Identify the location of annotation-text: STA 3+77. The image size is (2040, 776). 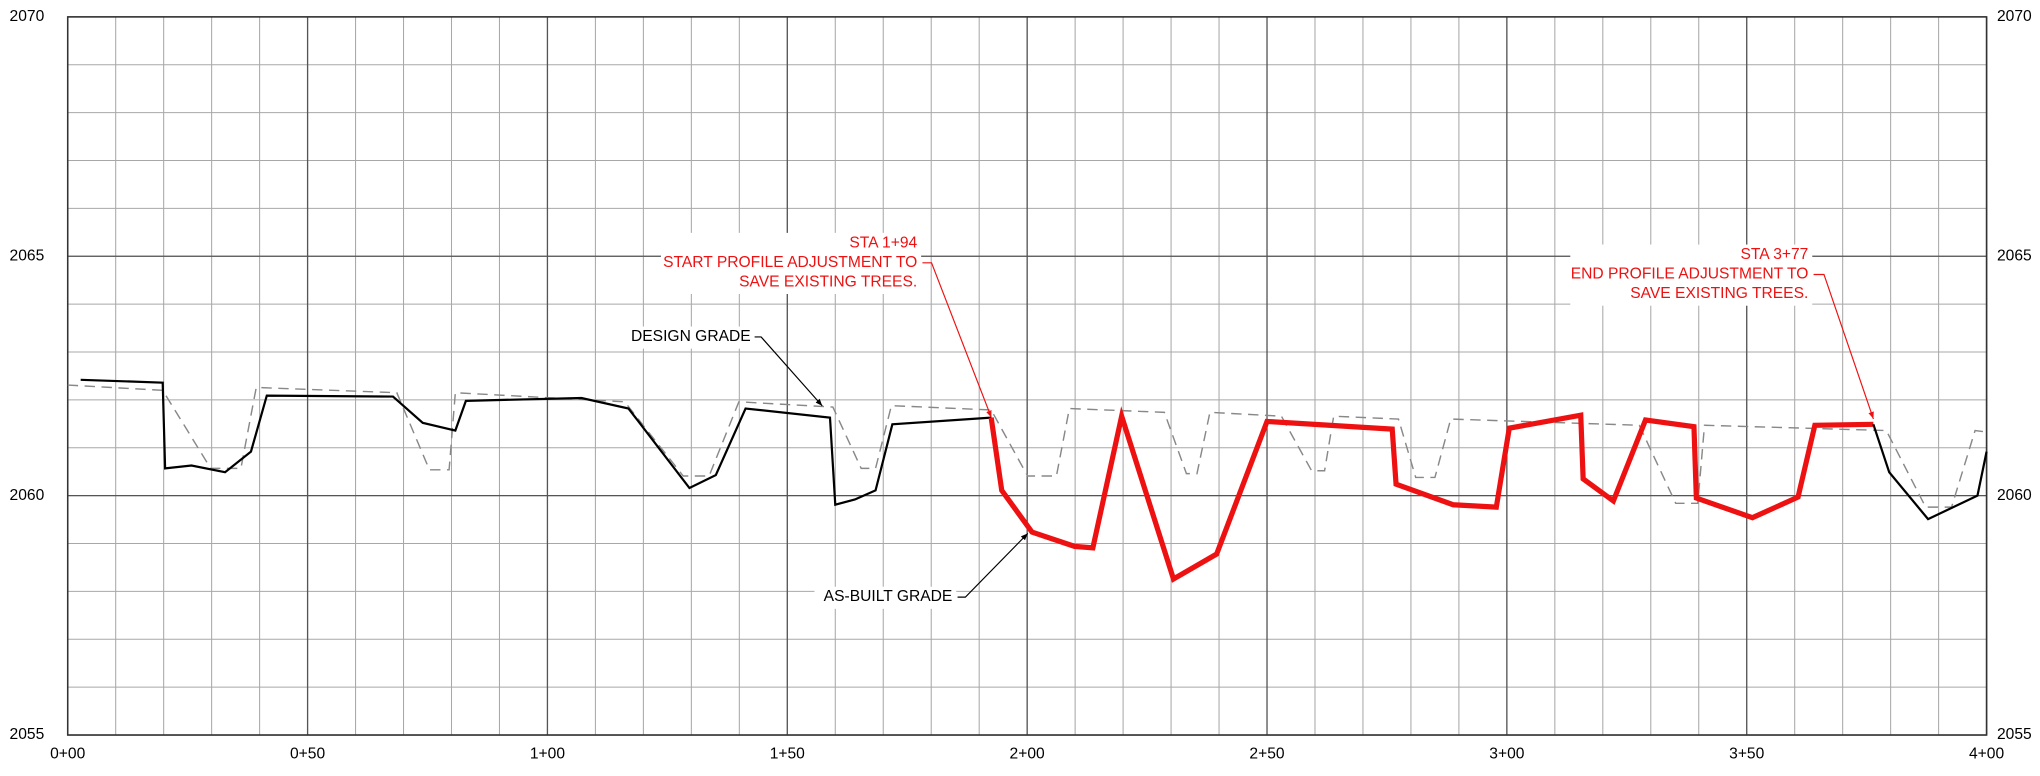
(1775, 254).